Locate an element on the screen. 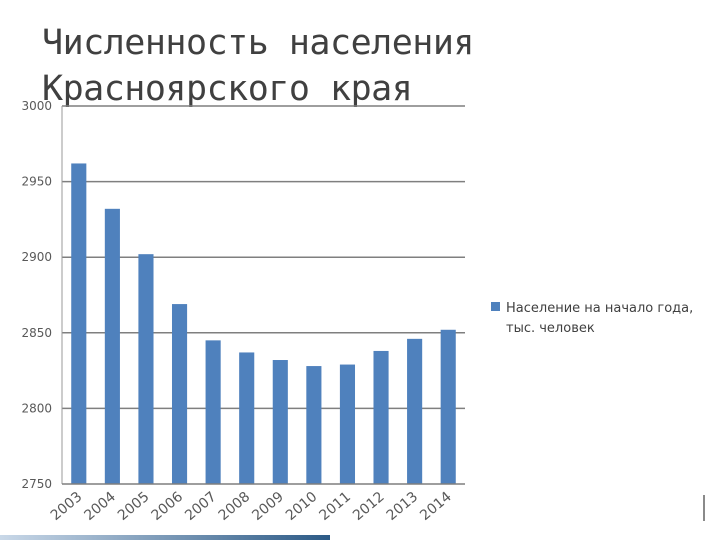 Image resolution: width=720 pixels, height=540 pixels. x-tick-label: 2011 is located at coordinates (335, 506).